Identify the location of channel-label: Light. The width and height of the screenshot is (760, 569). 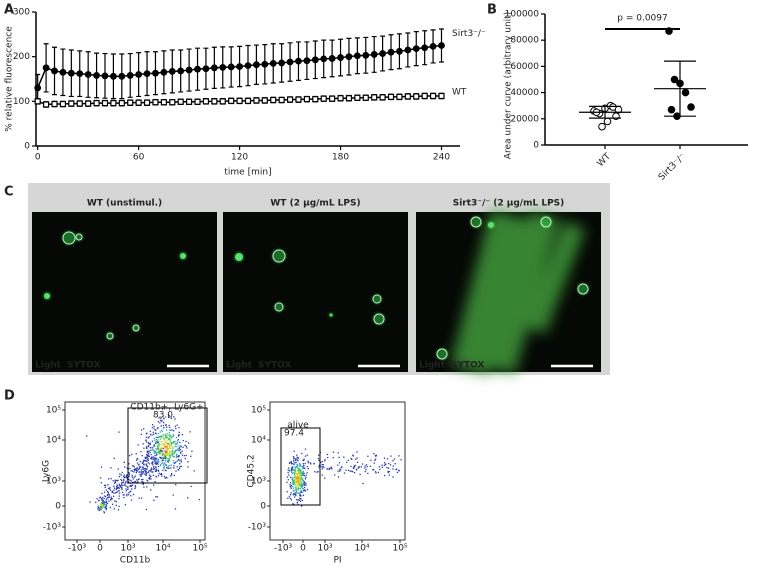
(48, 366).